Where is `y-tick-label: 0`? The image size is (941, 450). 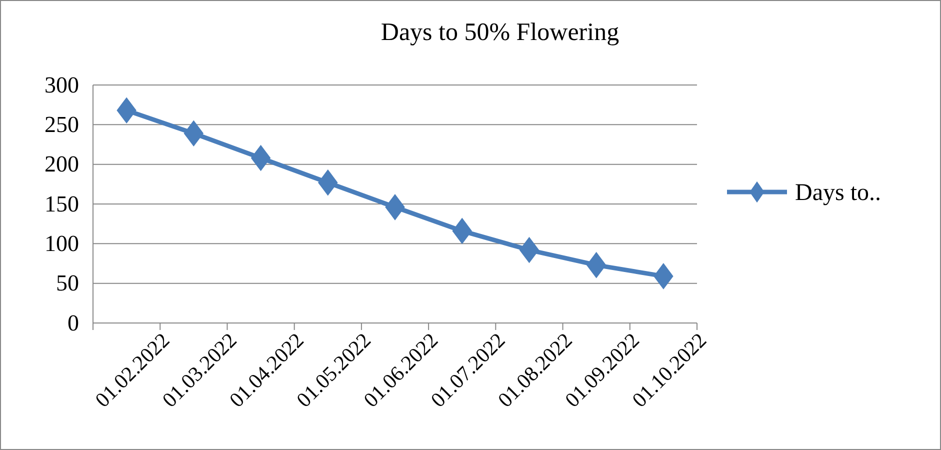
y-tick-label: 0 is located at coordinates (73, 323).